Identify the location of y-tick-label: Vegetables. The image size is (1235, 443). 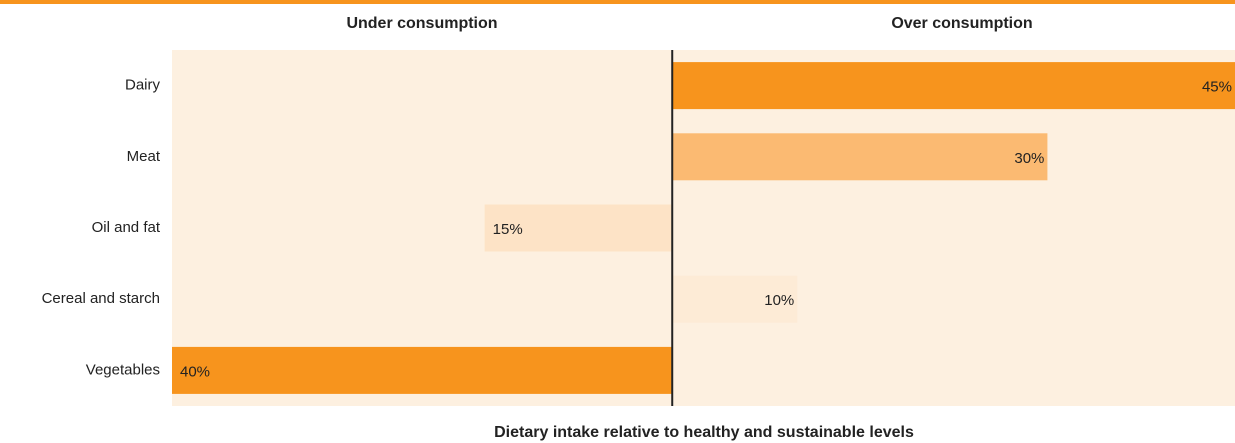
(123, 369).